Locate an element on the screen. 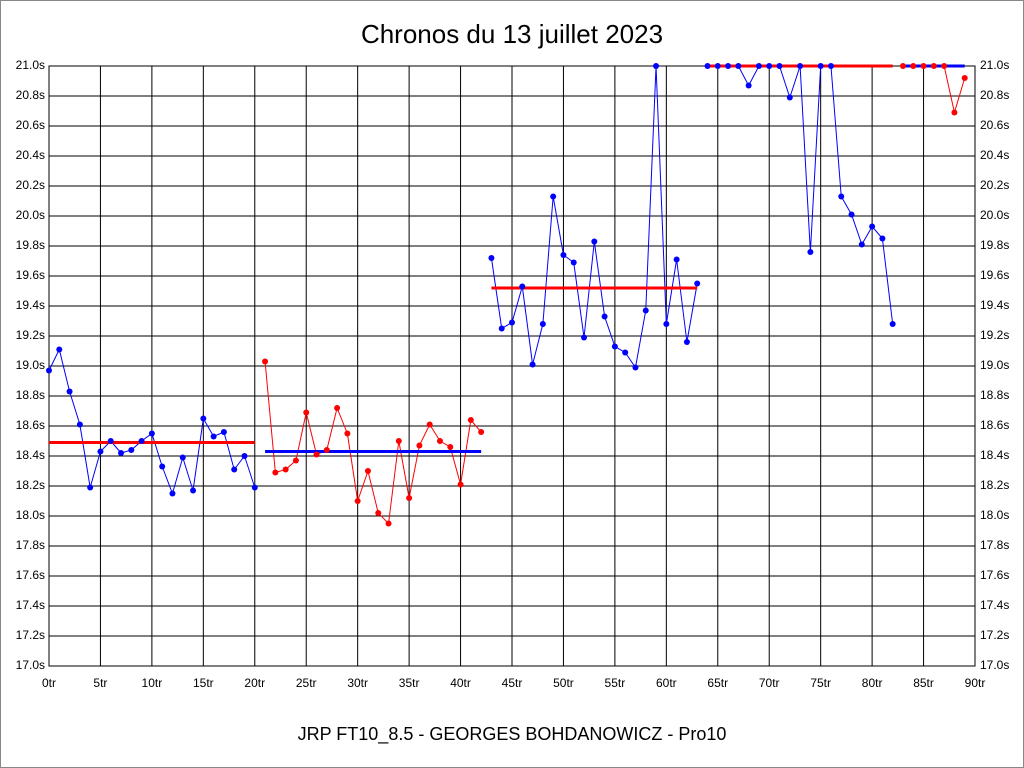 Image resolution: width=1024 pixels, height=768 pixels. x-tick-label: 10tr is located at coordinates (152, 683).